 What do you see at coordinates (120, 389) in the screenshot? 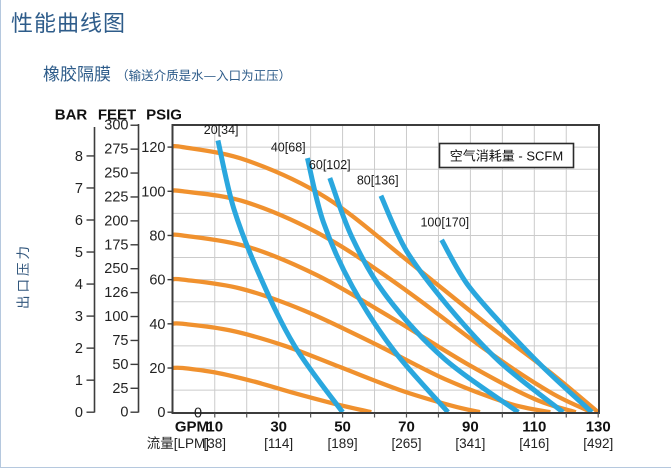
I see `feet-tick-label: 25` at bounding box center [120, 389].